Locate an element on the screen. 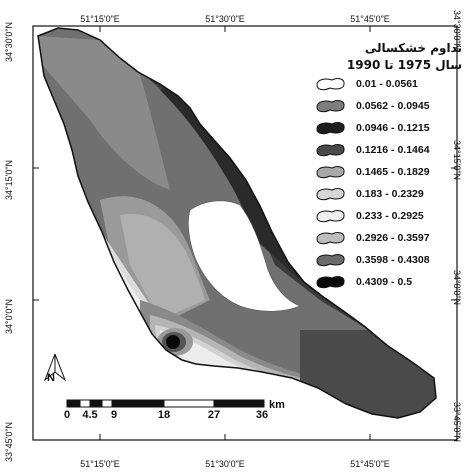 The image size is (474, 473). legend-item: 0.1465 - 0.1829 is located at coordinates (387, 173).